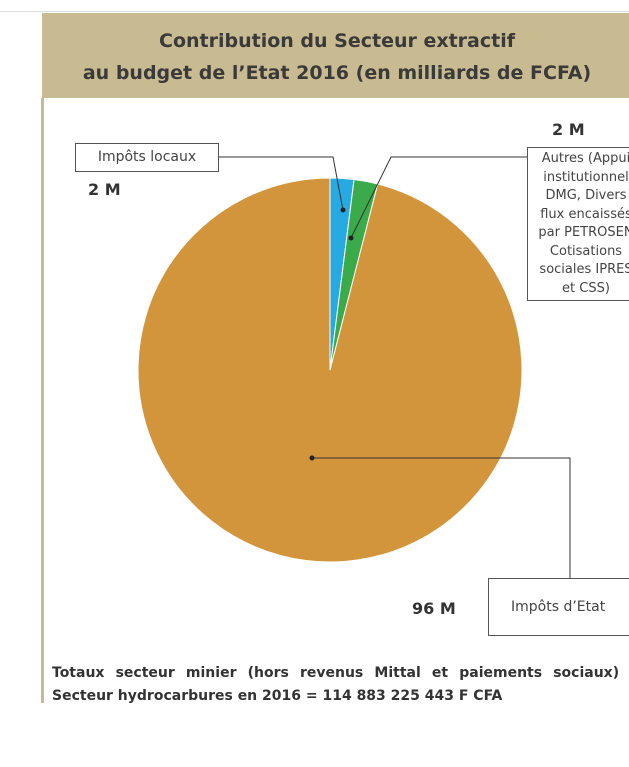 The height and width of the screenshot is (767, 629). I want to click on slice-label: Impôts locaux, so click(147, 157).